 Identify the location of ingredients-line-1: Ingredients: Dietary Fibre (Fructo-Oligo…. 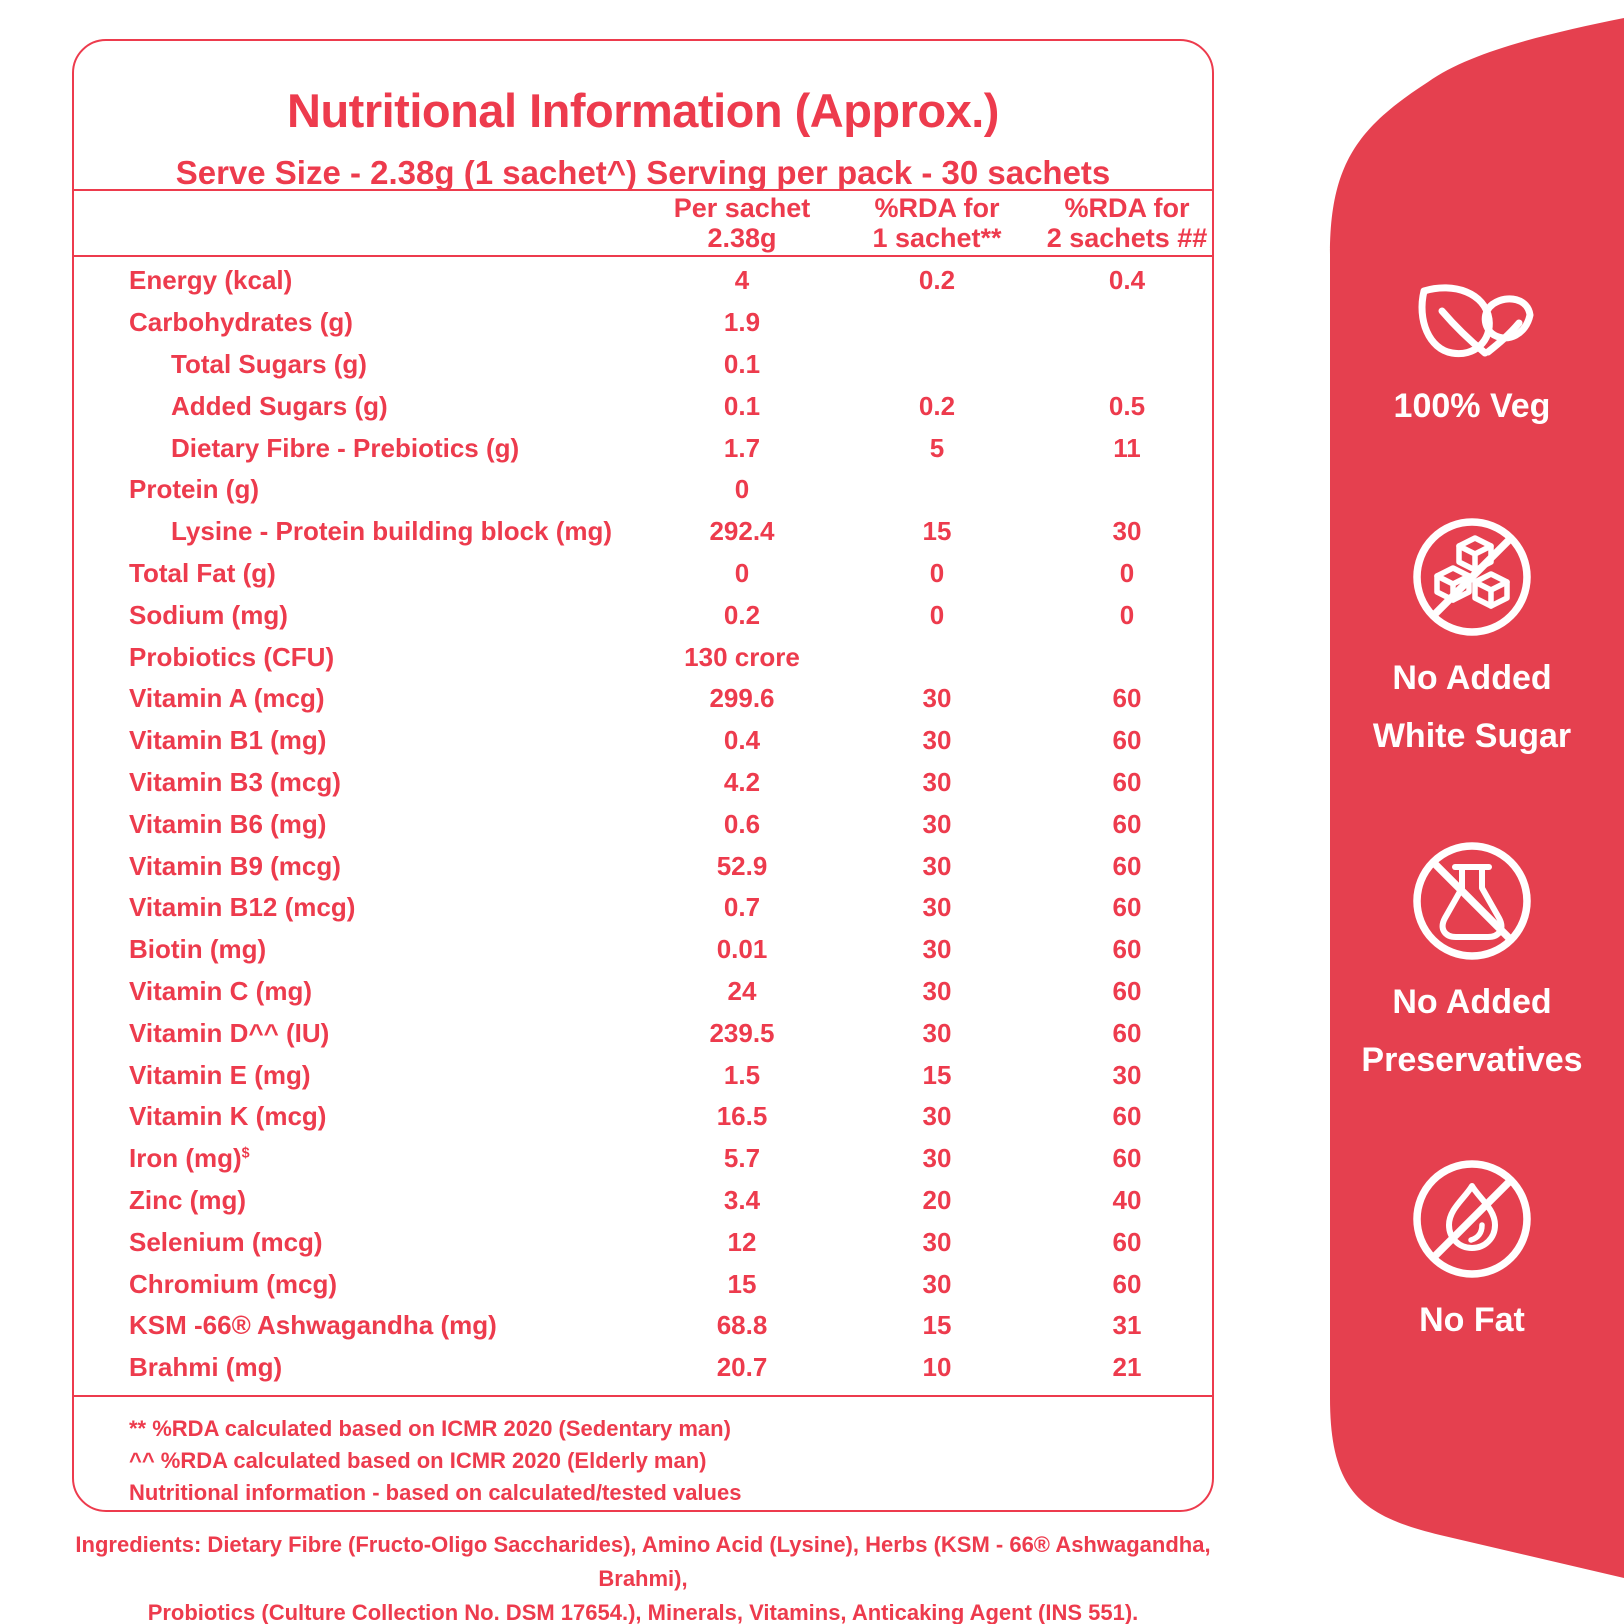
(643, 1561).